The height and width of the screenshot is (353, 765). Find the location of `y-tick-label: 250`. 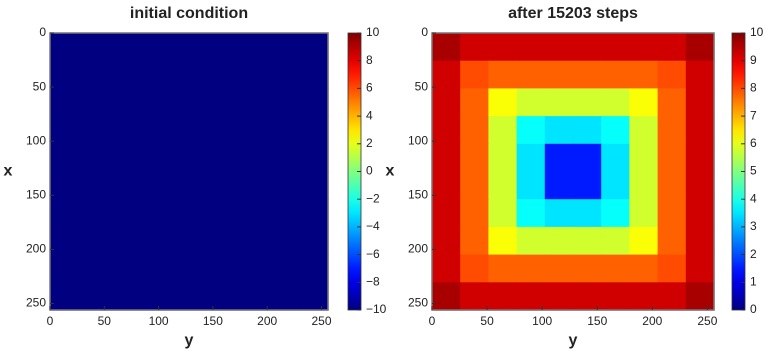

y-tick-label: 250 is located at coordinates (418, 303).